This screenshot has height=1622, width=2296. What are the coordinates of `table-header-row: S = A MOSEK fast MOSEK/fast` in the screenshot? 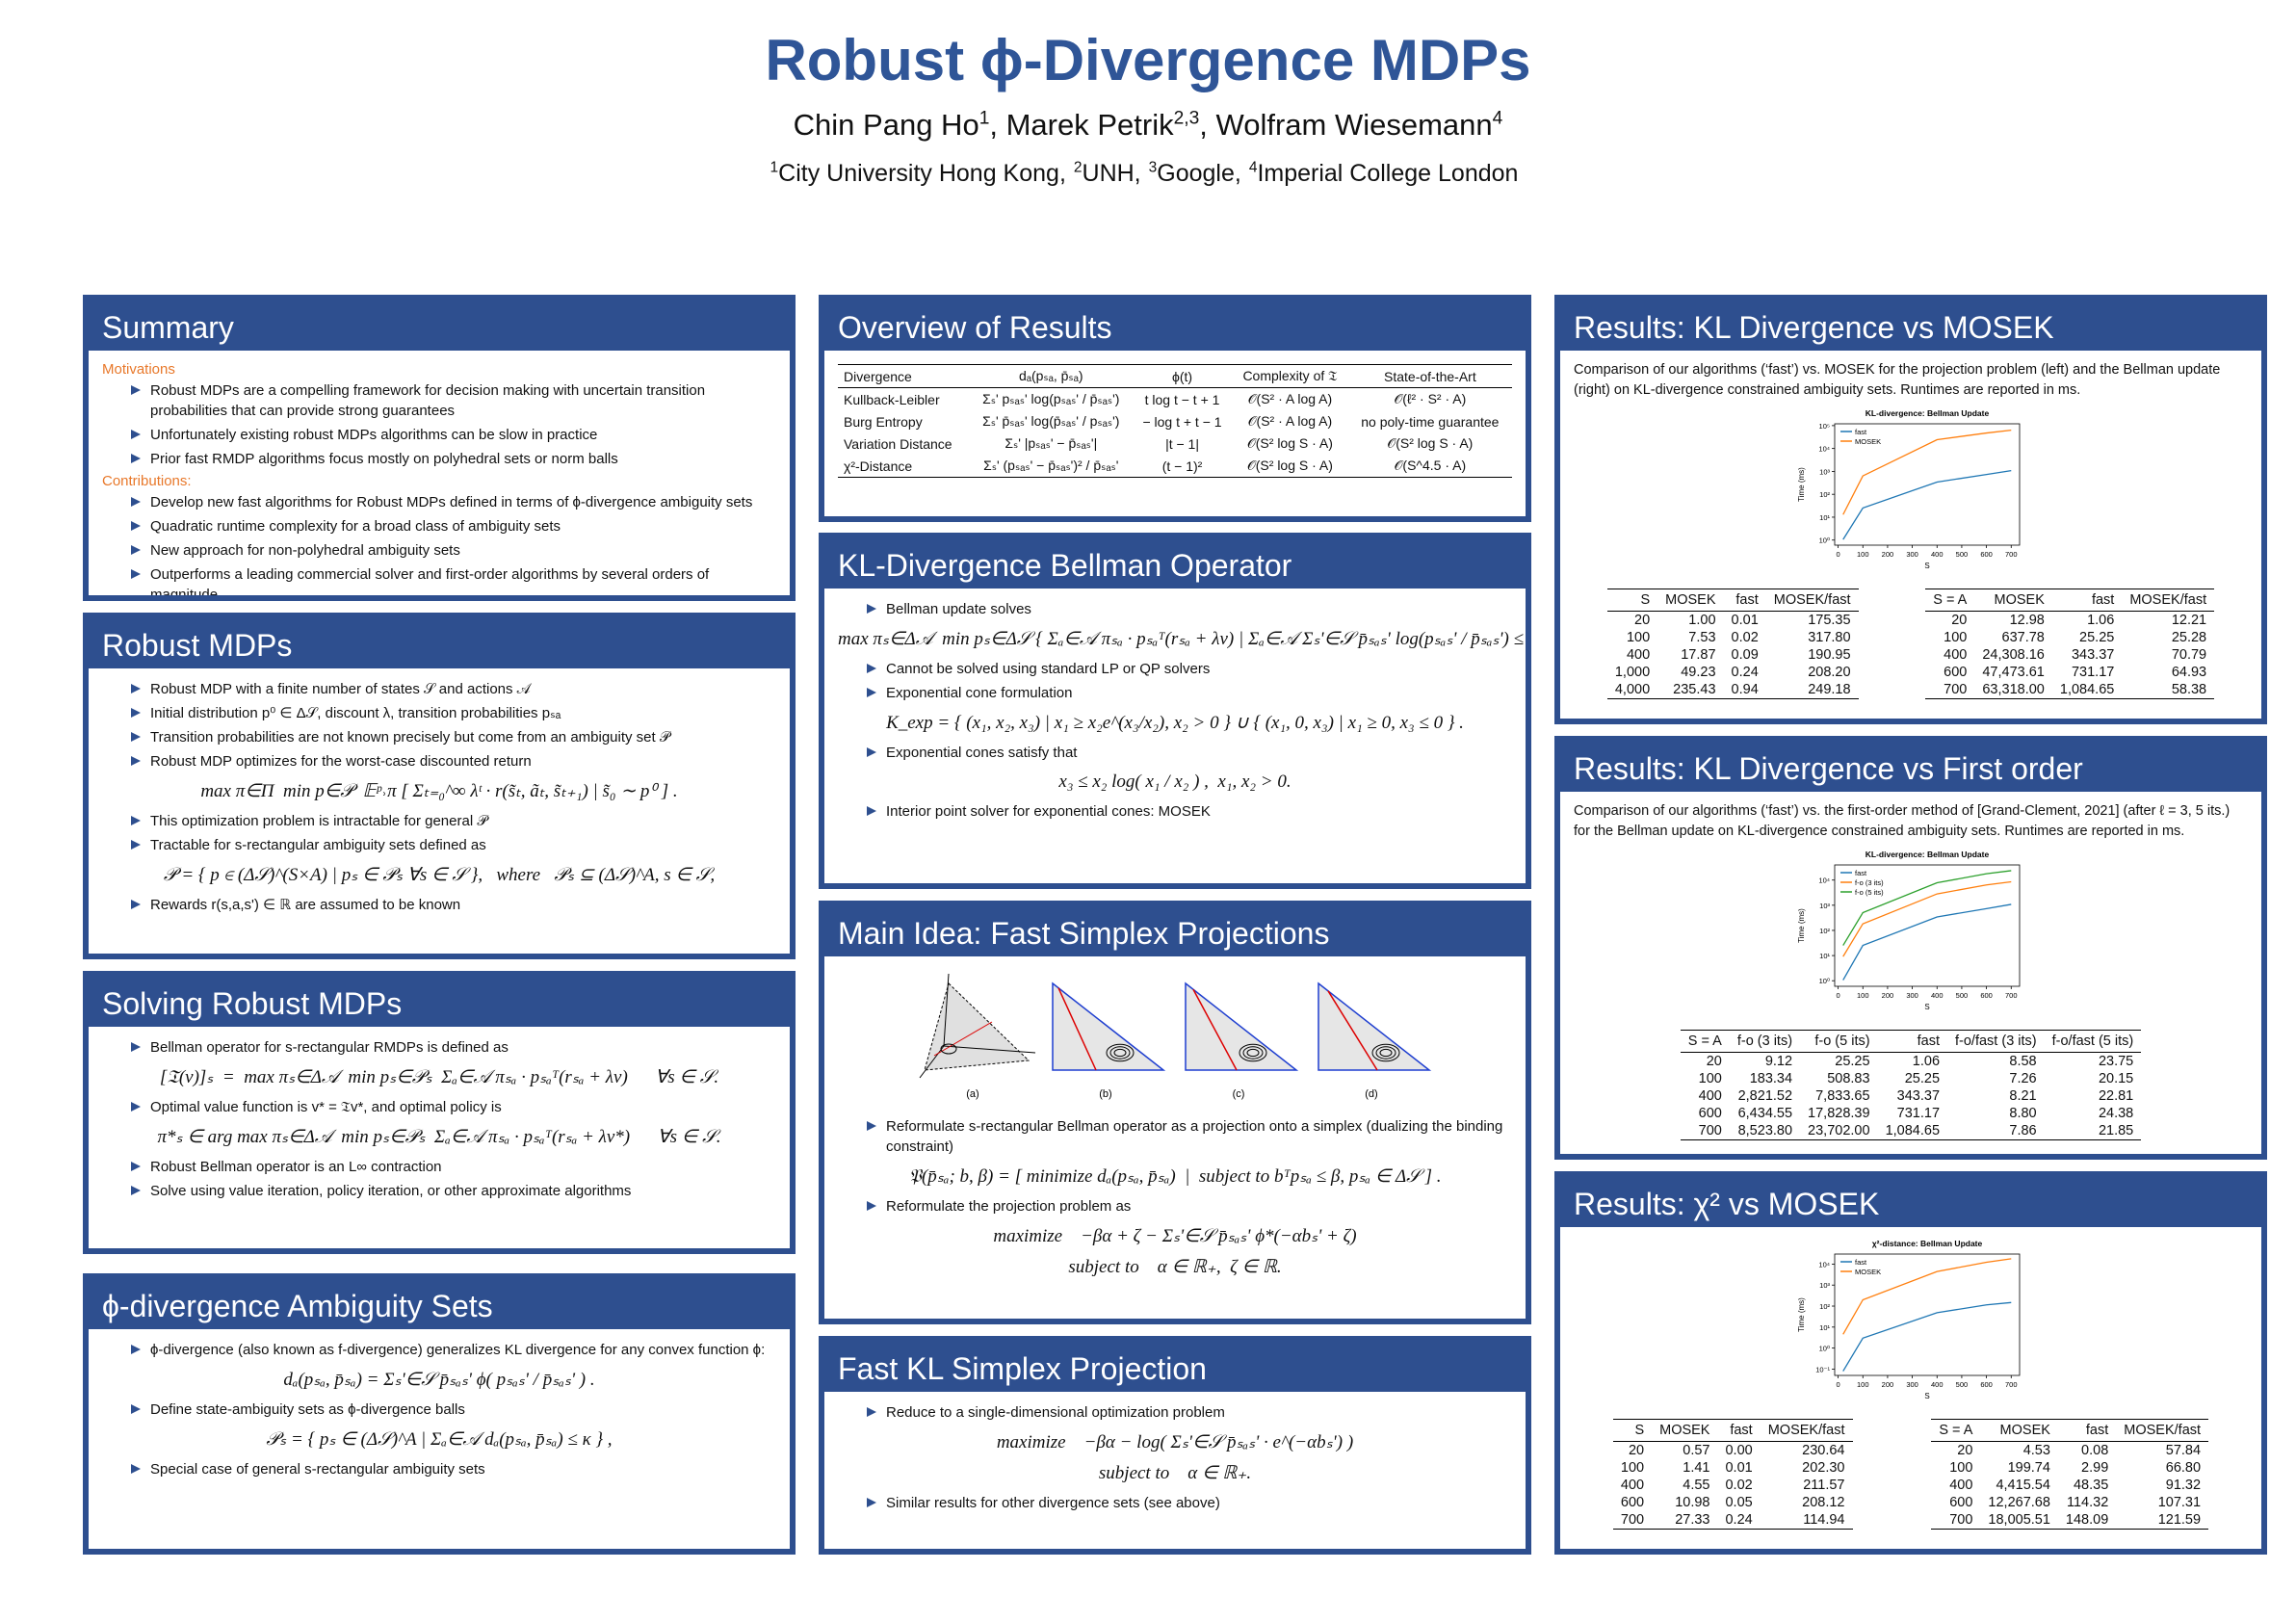 It's located at (2070, 1430).